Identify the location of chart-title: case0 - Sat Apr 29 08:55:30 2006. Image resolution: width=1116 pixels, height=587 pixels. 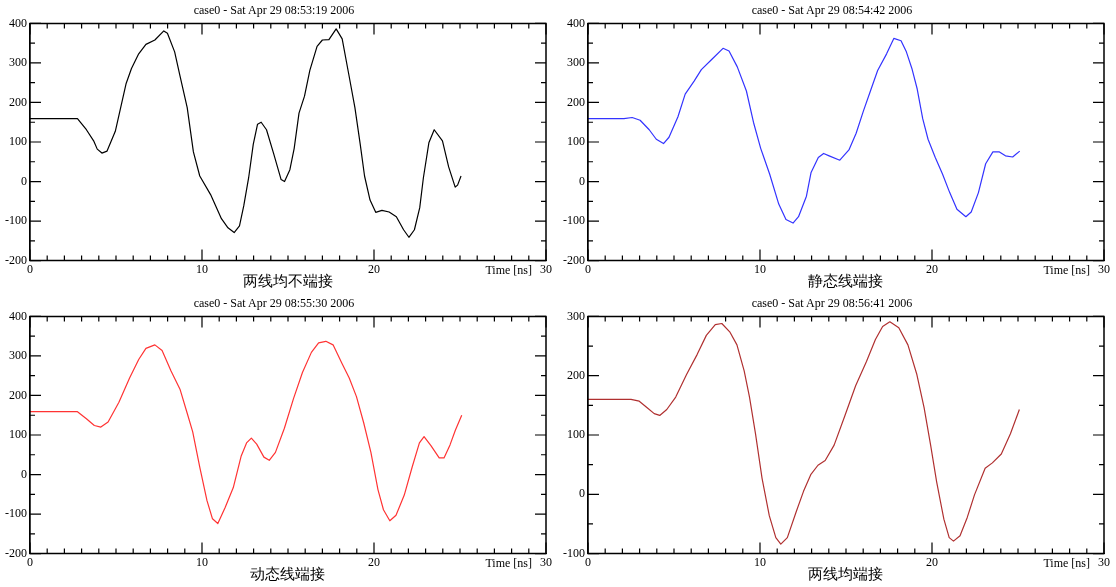
(274, 303).